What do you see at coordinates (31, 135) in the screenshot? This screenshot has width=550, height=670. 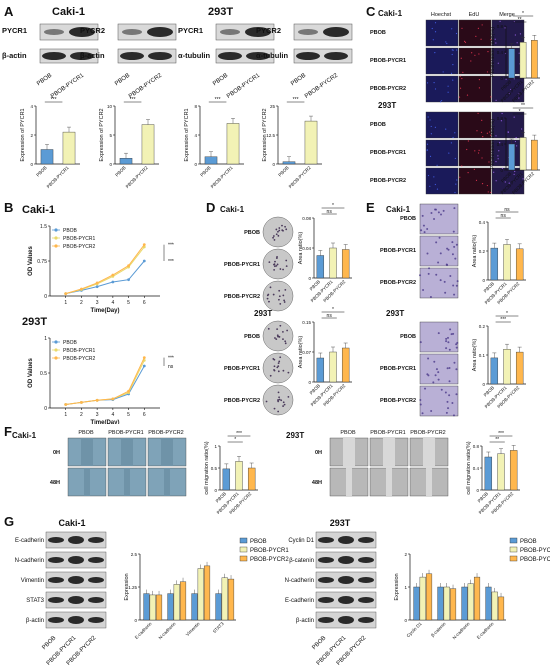 I see `a-chart-0-tick-label-1: 2` at bounding box center [31, 135].